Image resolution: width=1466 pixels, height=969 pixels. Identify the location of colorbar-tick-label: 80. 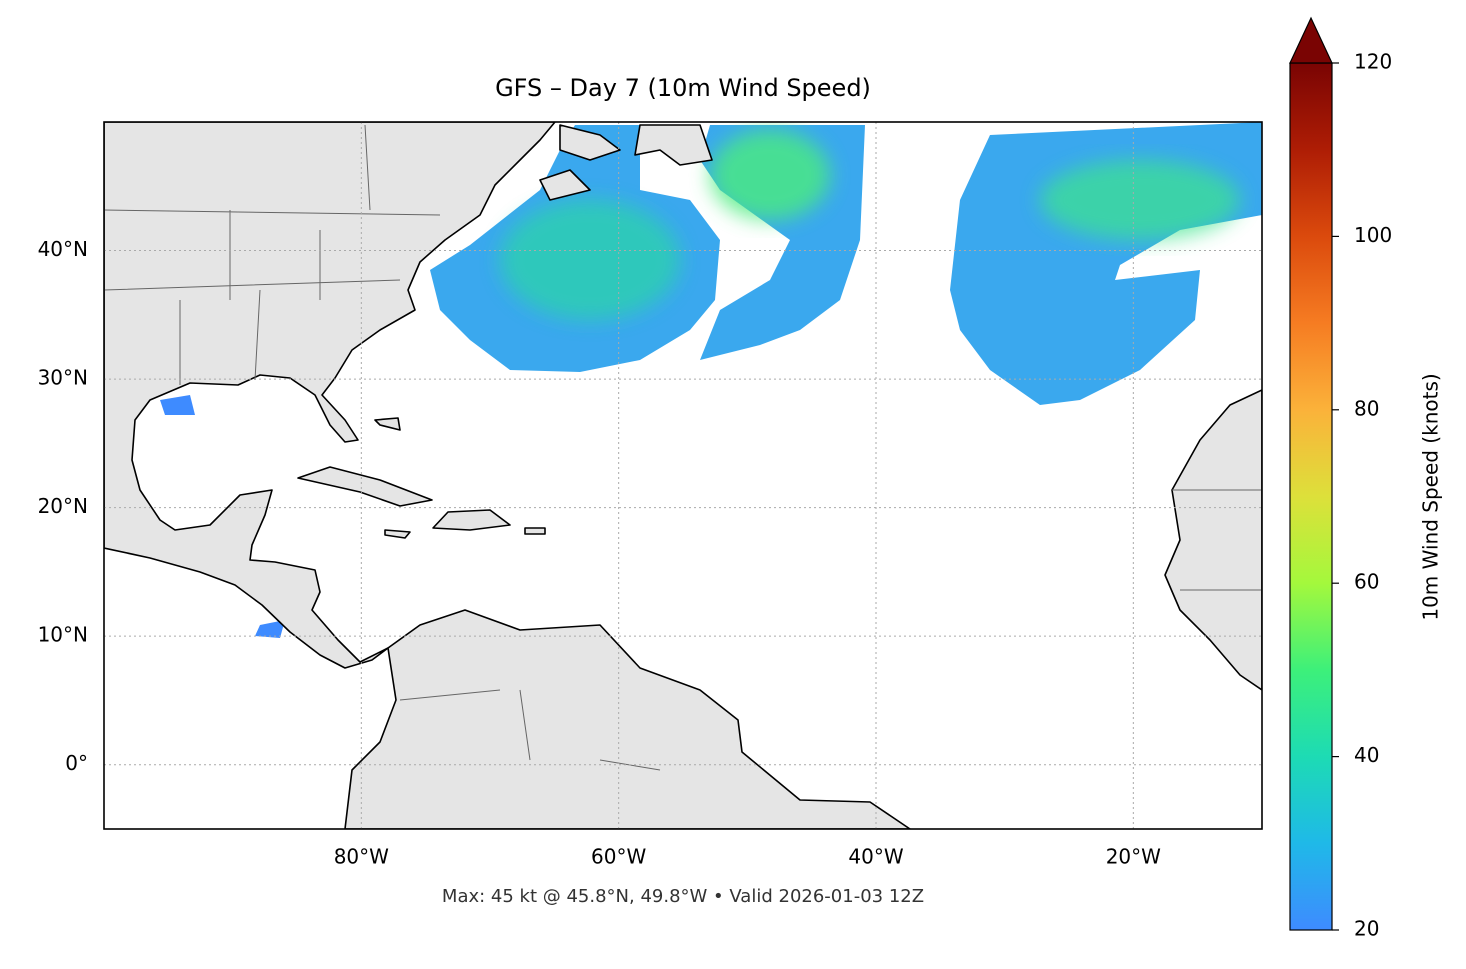
(1366, 408).